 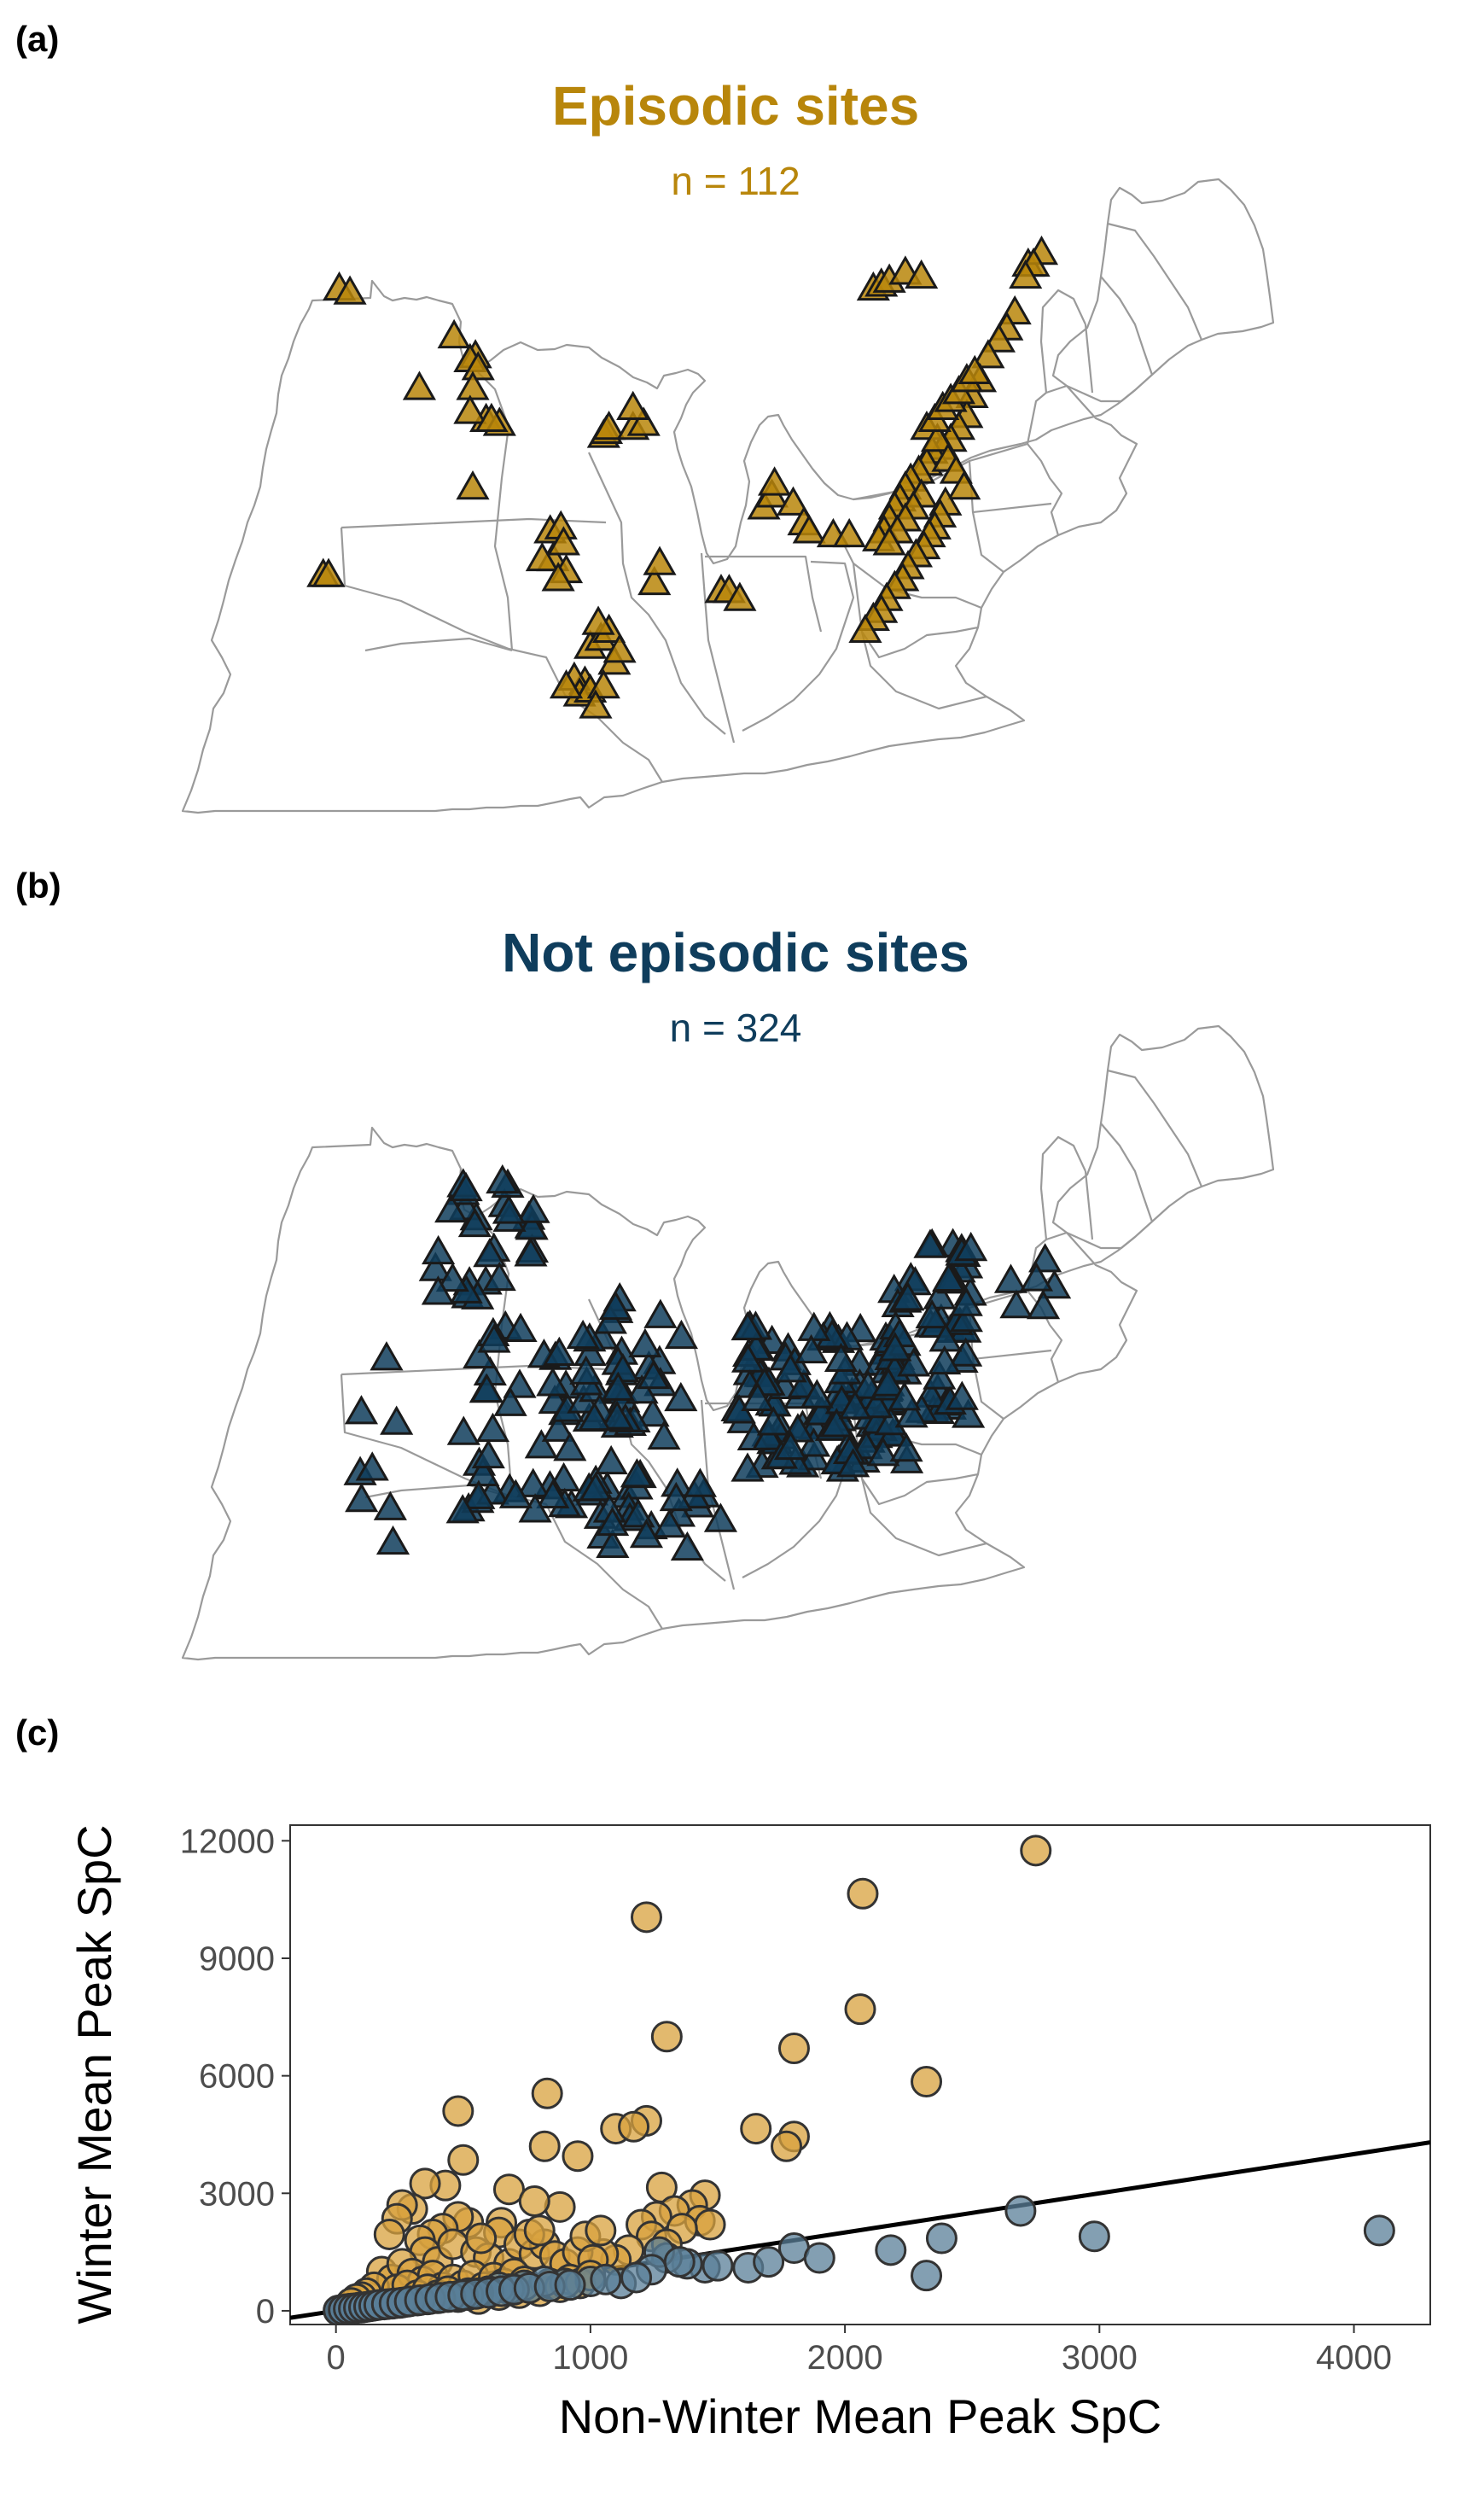 What do you see at coordinates (37, 1732) in the screenshot?
I see `panel-letter-c: (c)` at bounding box center [37, 1732].